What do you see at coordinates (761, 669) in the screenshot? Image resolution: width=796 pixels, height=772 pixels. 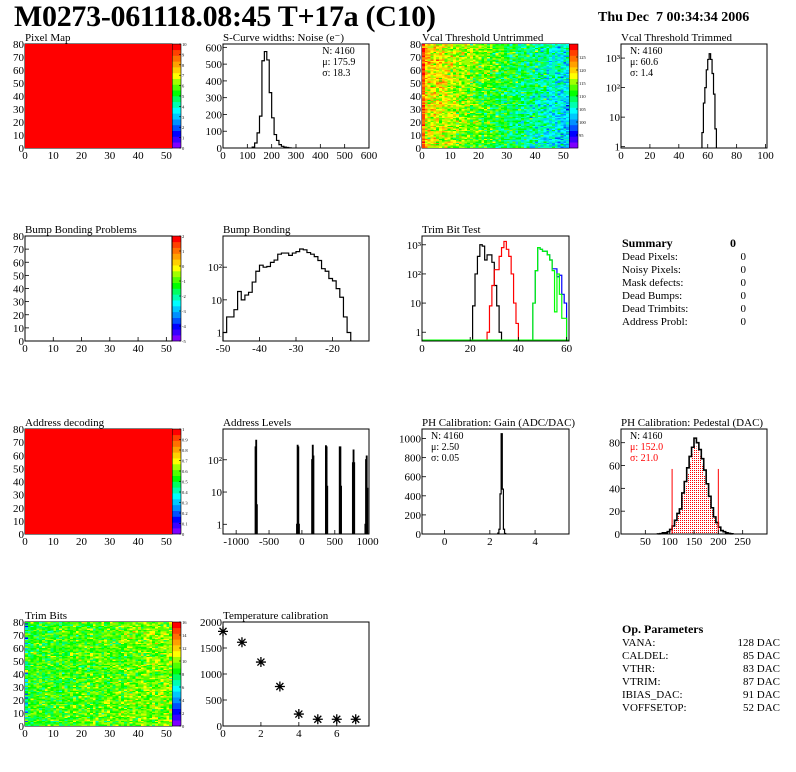 I see `op-parameter-value: 83 DAC` at bounding box center [761, 669].